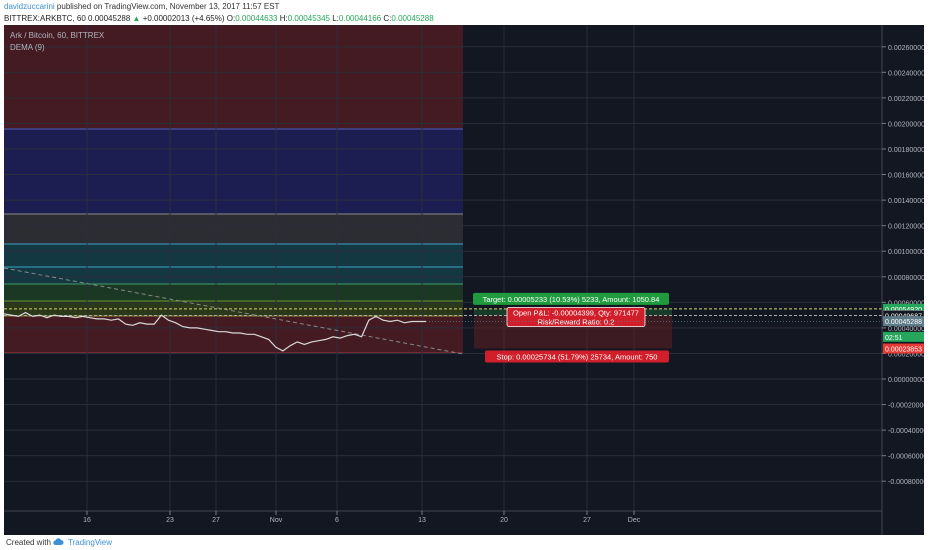 The width and height of the screenshot is (932, 550). Describe the element at coordinates (906, 482) in the screenshot. I see `y-tick-label: -0.00080000` at that location.